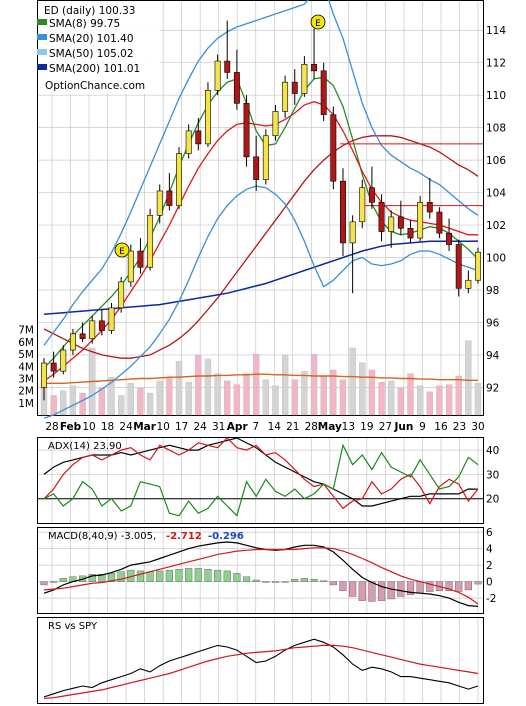  I want to click on plus-di-line, so click(261, 473).